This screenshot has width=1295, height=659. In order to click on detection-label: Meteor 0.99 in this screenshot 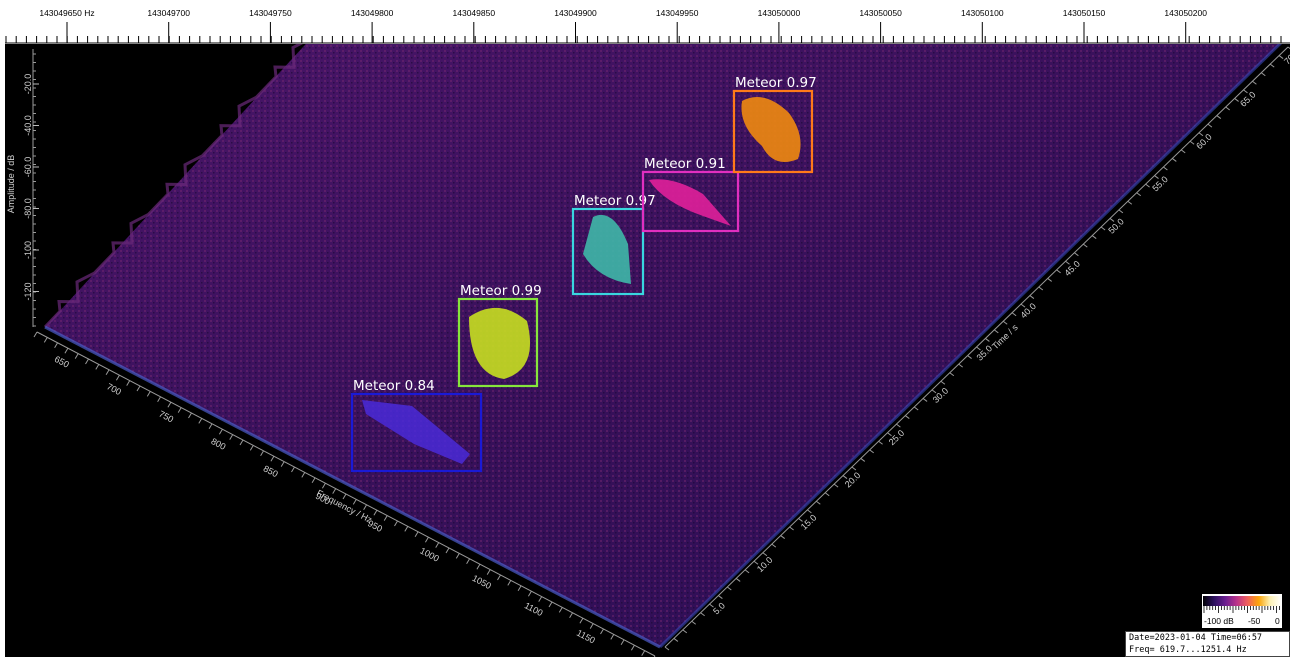, I will do `click(501, 291)`.